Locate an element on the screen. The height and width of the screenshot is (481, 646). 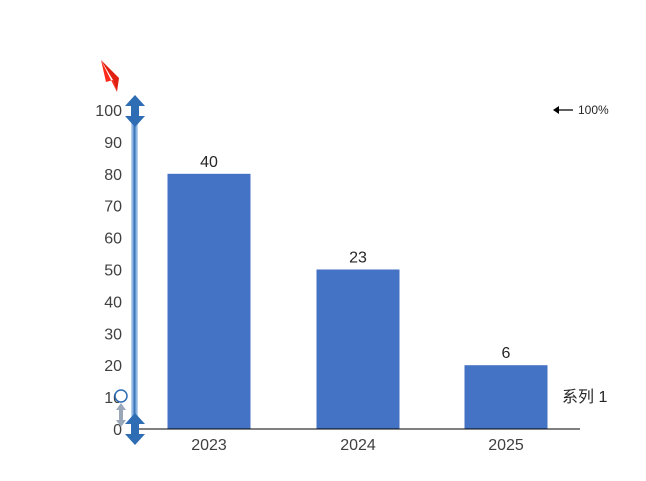
y-tick-label: 20 is located at coordinates (113, 366).